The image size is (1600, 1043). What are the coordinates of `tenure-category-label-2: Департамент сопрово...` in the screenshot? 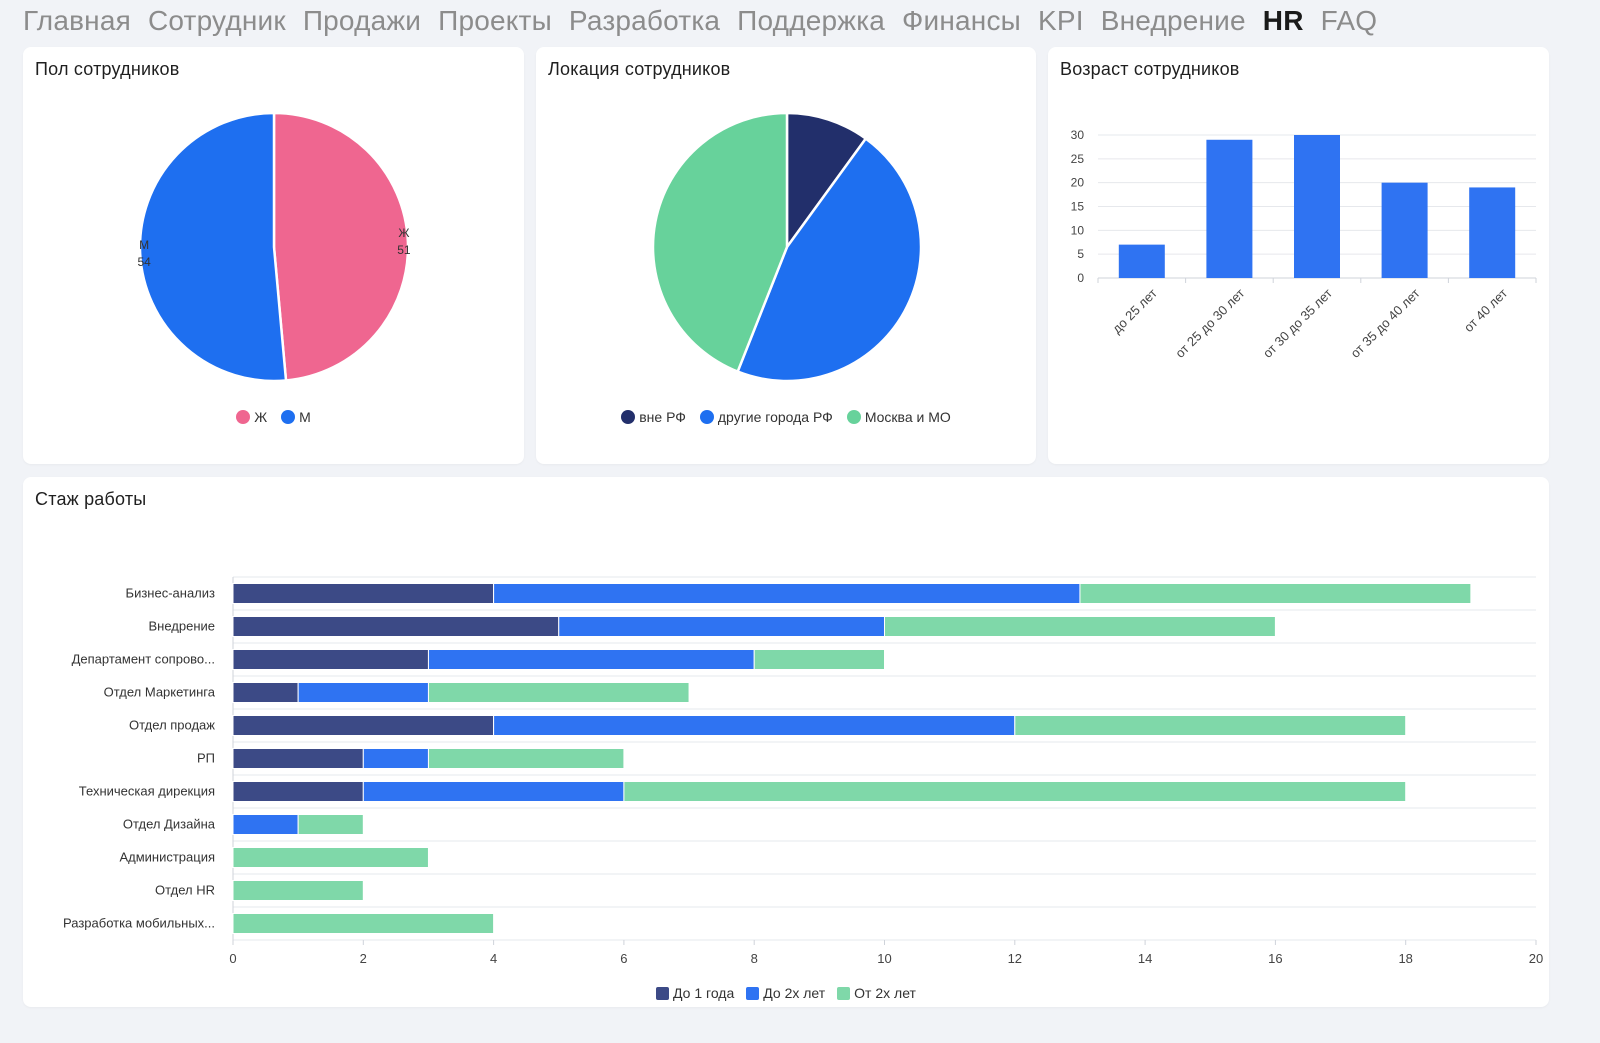 It's located at (143, 659).